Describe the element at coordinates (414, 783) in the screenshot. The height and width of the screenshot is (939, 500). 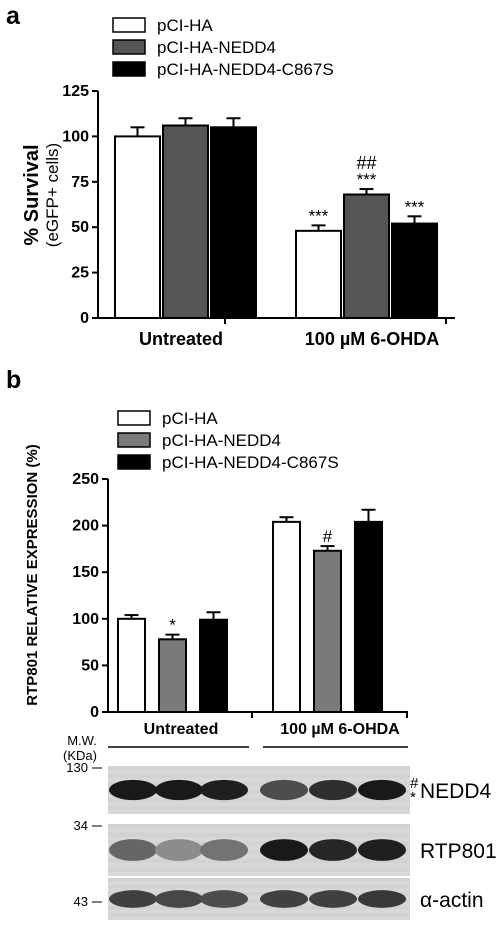
I see `blot-marker: #` at that location.